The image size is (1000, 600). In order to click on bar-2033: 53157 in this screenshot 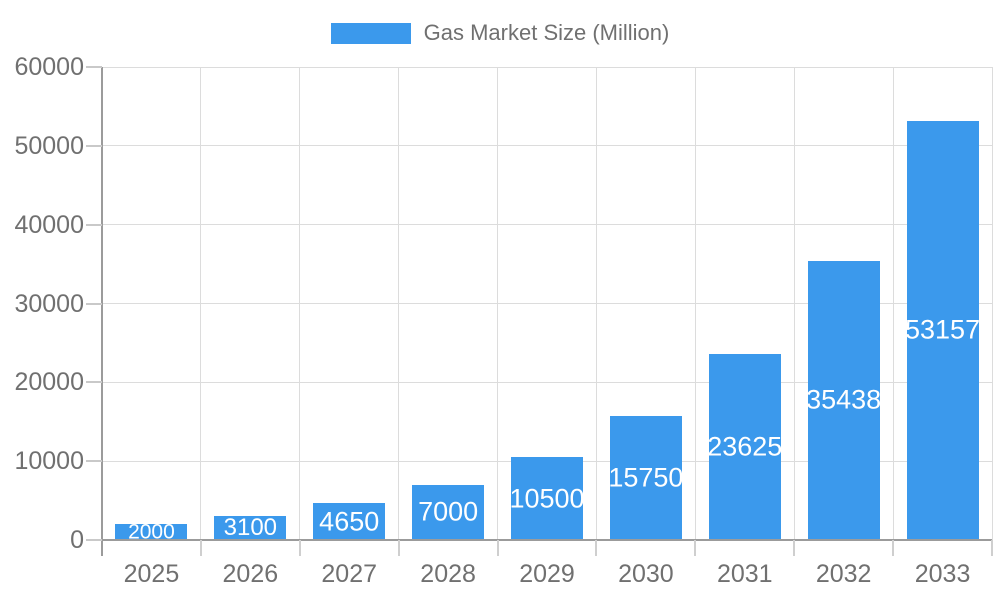, I will do `click(942, 330)`.